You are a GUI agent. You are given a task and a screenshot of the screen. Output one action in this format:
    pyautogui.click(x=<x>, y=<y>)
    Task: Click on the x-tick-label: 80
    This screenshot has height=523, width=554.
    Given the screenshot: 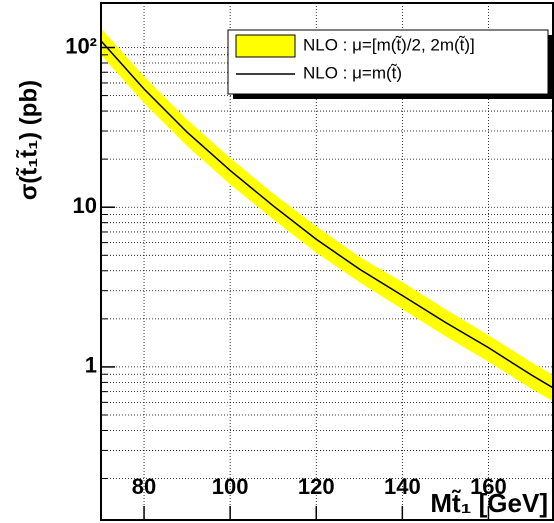 What is the action you would take?
    pyautogui.click(x=144, y=486)
    